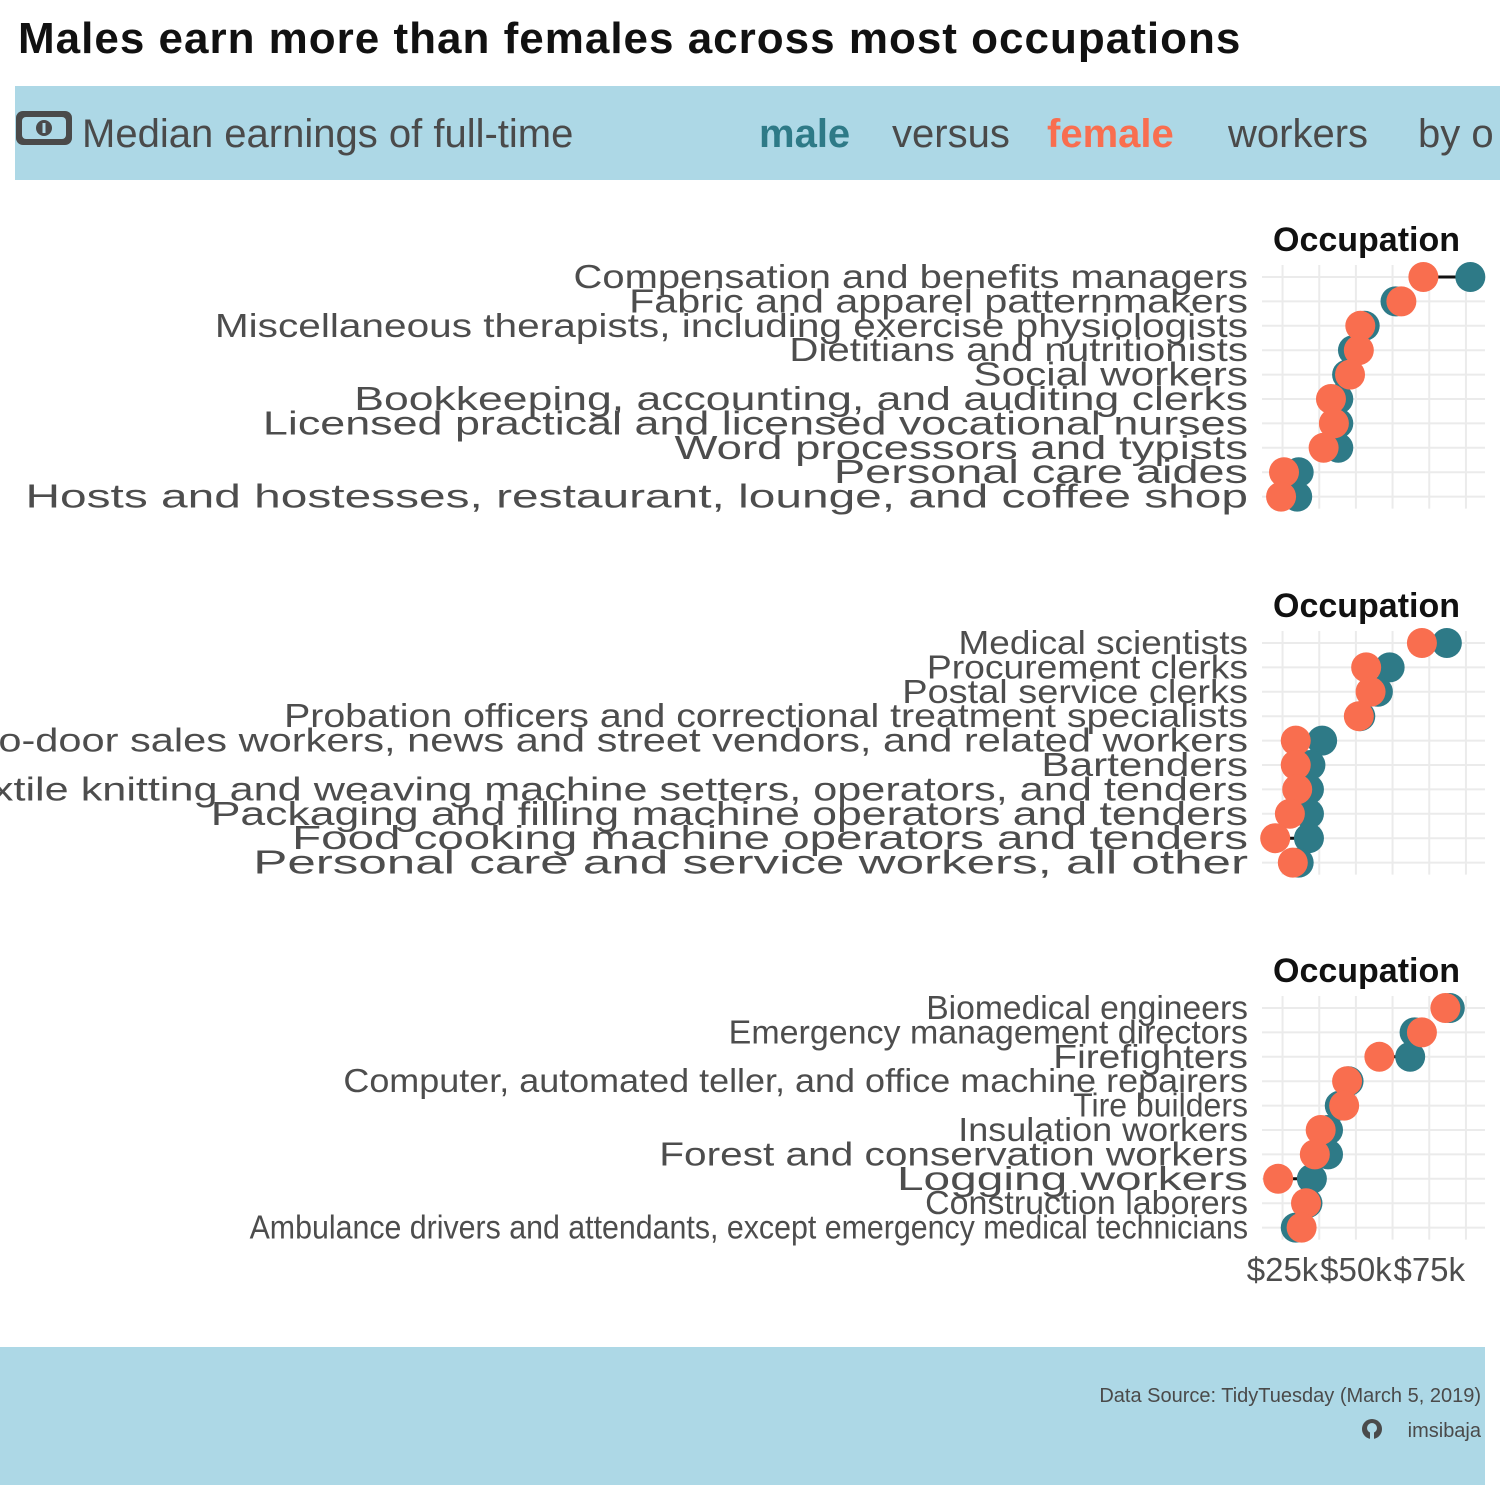  Describe the element at coordinates (327, 134) in the screenshot. I see `subtitle-prefix: Median earnings of full-time` at that location.